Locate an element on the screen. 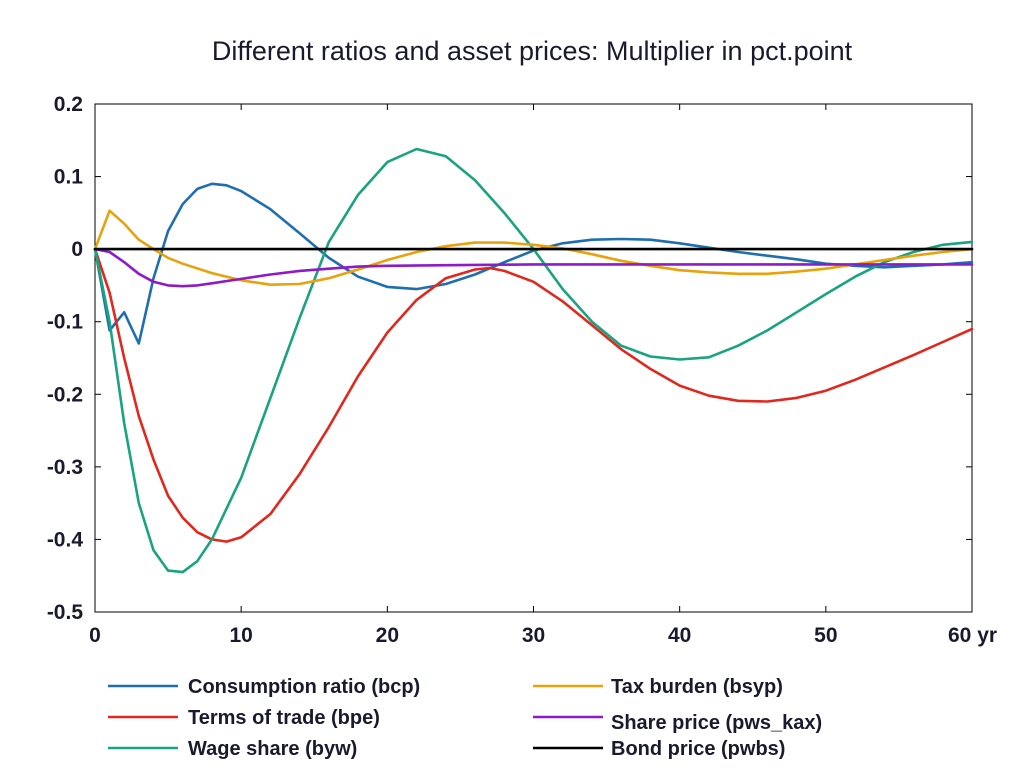 The width and height of the screenshot is (1024, 778). legend-label-wage-share-byw: Wage share (byw) is located at coordinates (272, 749).